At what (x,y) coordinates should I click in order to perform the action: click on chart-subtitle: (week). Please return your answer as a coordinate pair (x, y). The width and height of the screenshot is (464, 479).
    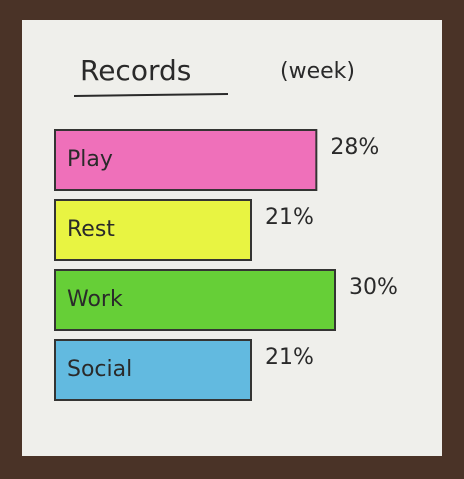
    Looking at the image, I should click on (317, 71).